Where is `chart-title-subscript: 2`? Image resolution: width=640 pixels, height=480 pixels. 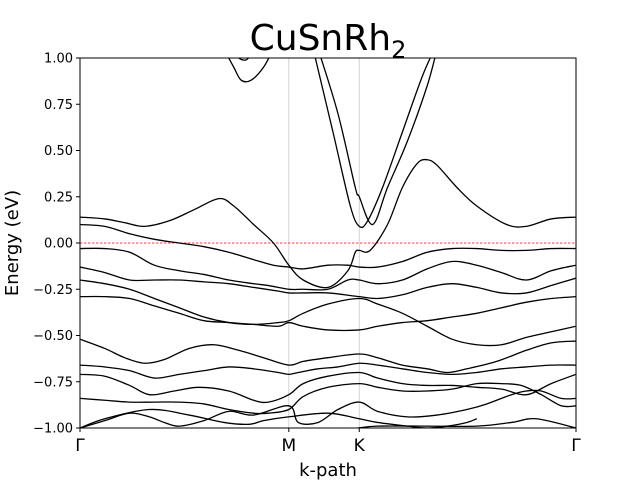
chart-title-subscript: 2 is located at coordinates (398, 50).